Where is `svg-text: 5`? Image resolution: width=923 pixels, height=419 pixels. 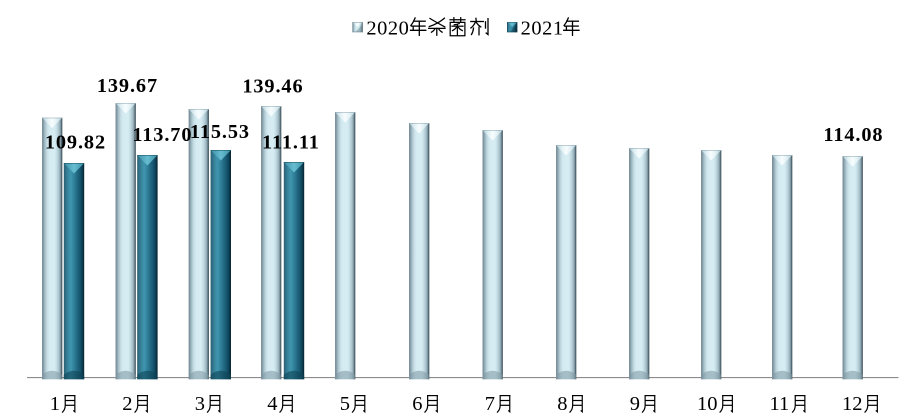 svg-text: 5 is located at coordinates (345, 404).